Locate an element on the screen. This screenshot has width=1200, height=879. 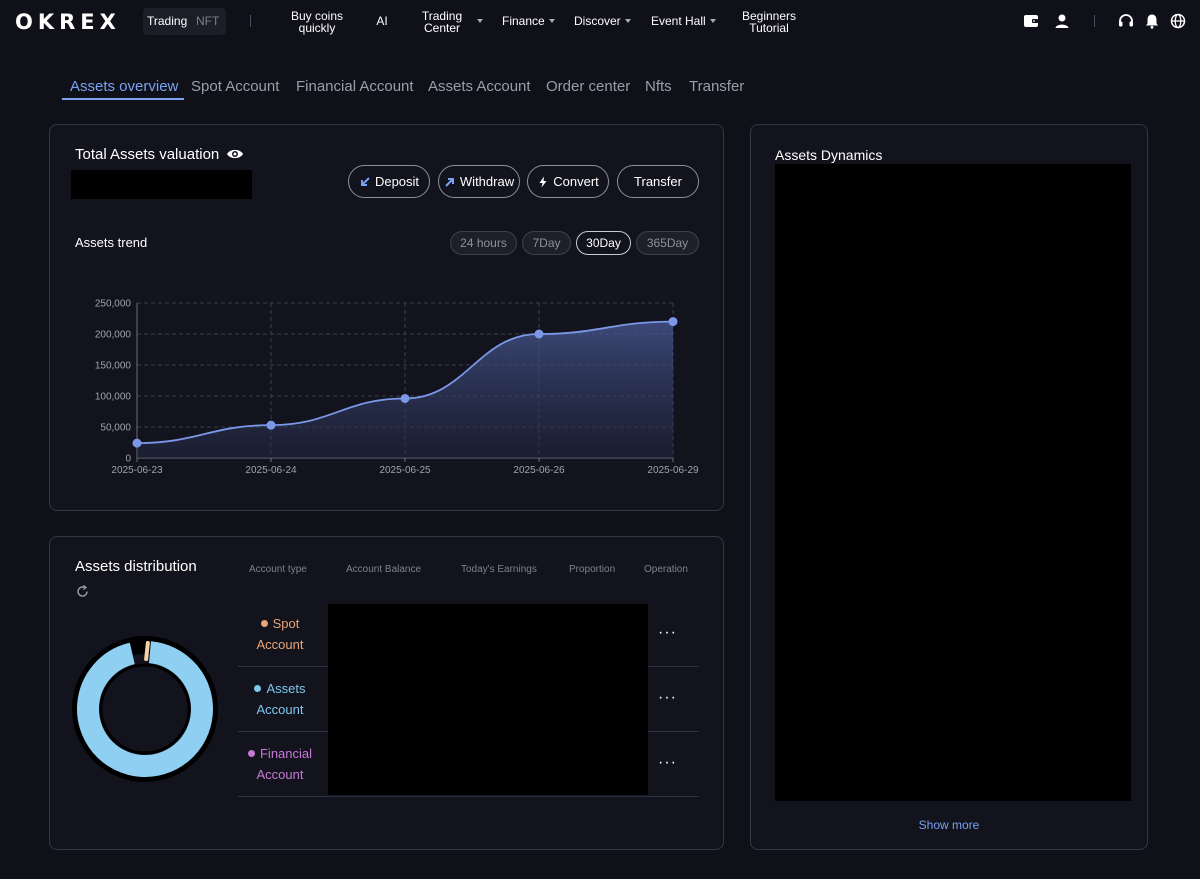
distribution-donut-chart is located at coordinates (145, 709).